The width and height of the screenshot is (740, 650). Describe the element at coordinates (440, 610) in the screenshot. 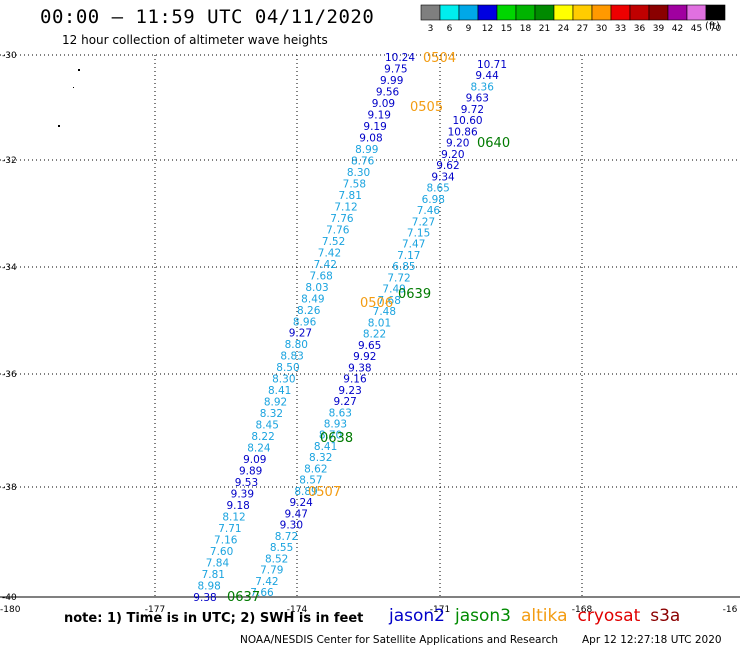

I see `lon-label: -171` at that location.